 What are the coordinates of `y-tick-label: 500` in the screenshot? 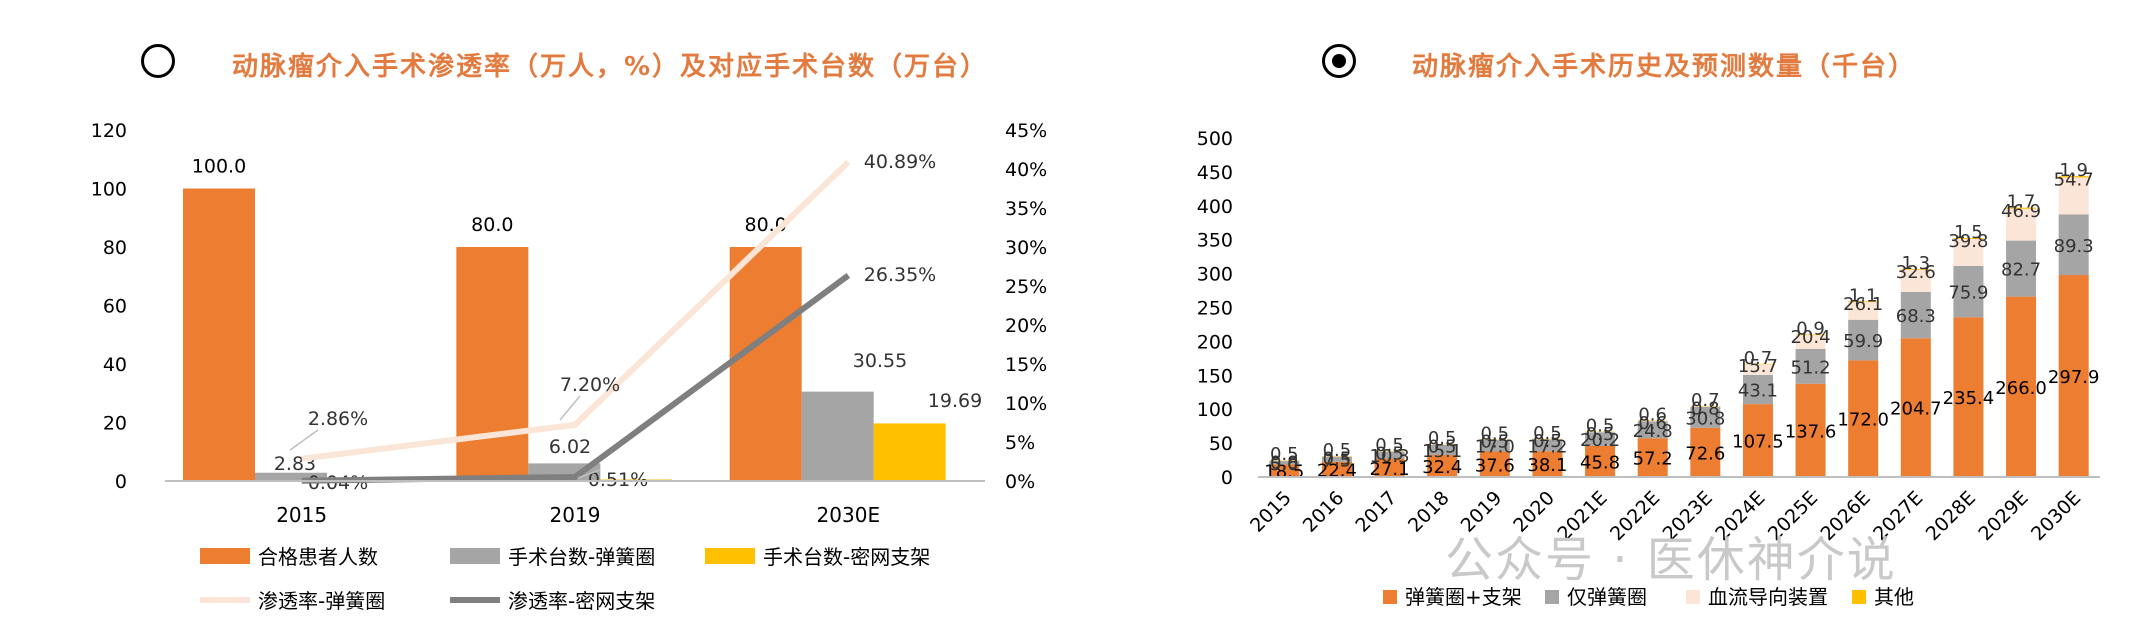 It's located at (1215, 139).